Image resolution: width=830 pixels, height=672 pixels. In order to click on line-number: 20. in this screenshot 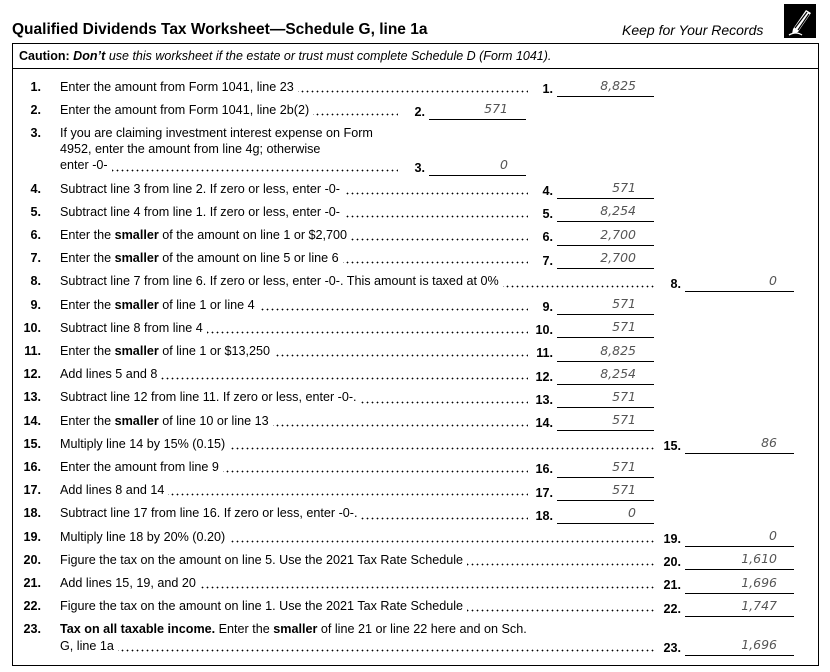, I will do `click(32, 559)`.